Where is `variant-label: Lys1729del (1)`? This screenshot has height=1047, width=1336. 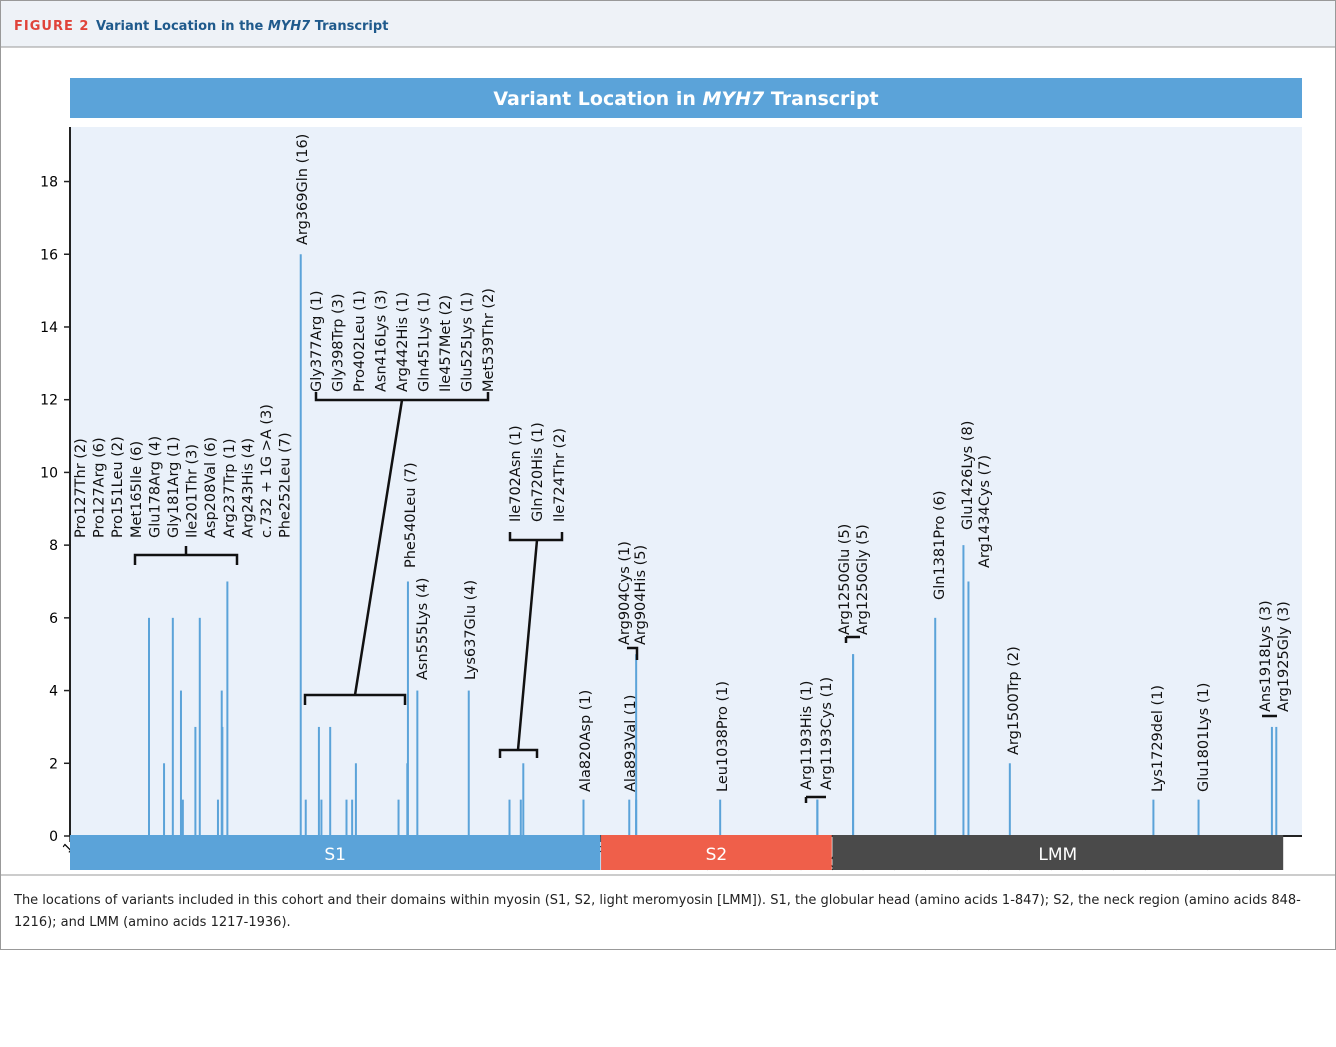 variant-label: Lys1729del (1) is located at coordinates (1158, 738).